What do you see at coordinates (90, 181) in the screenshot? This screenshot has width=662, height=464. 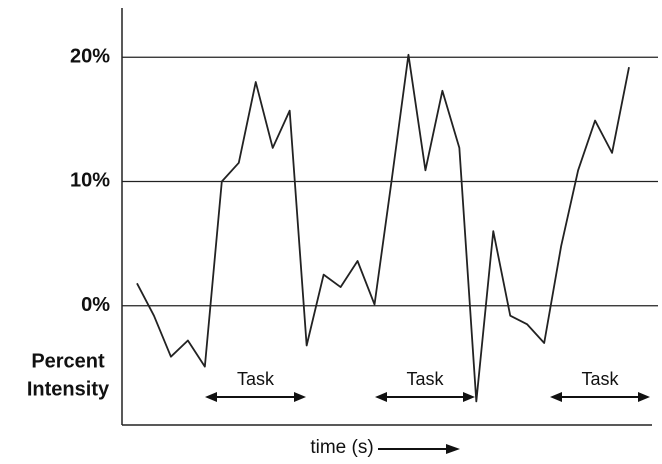 I see `y-tick-label: 10%` at bounding box center [90, 181].